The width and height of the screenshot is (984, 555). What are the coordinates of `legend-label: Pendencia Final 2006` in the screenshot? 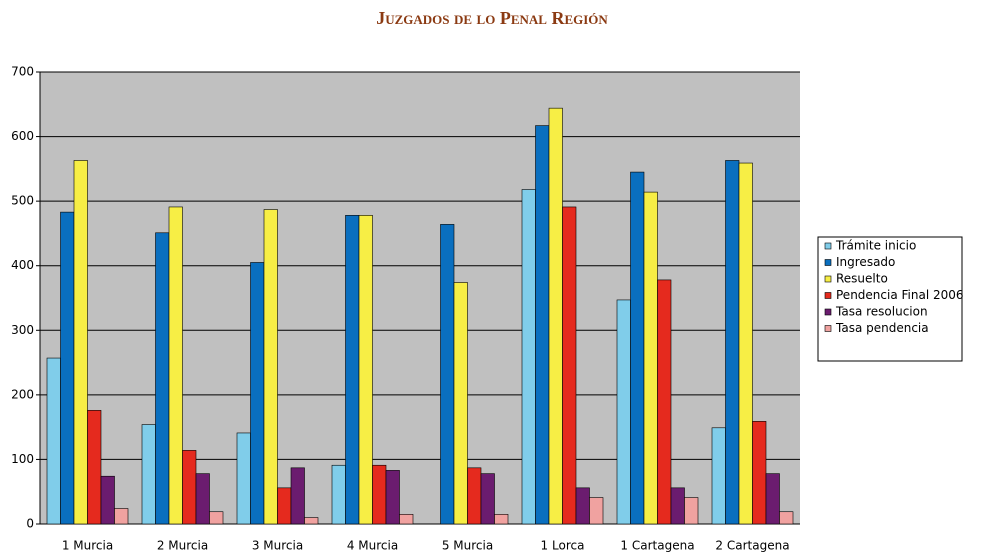 It's located at (900, 295).